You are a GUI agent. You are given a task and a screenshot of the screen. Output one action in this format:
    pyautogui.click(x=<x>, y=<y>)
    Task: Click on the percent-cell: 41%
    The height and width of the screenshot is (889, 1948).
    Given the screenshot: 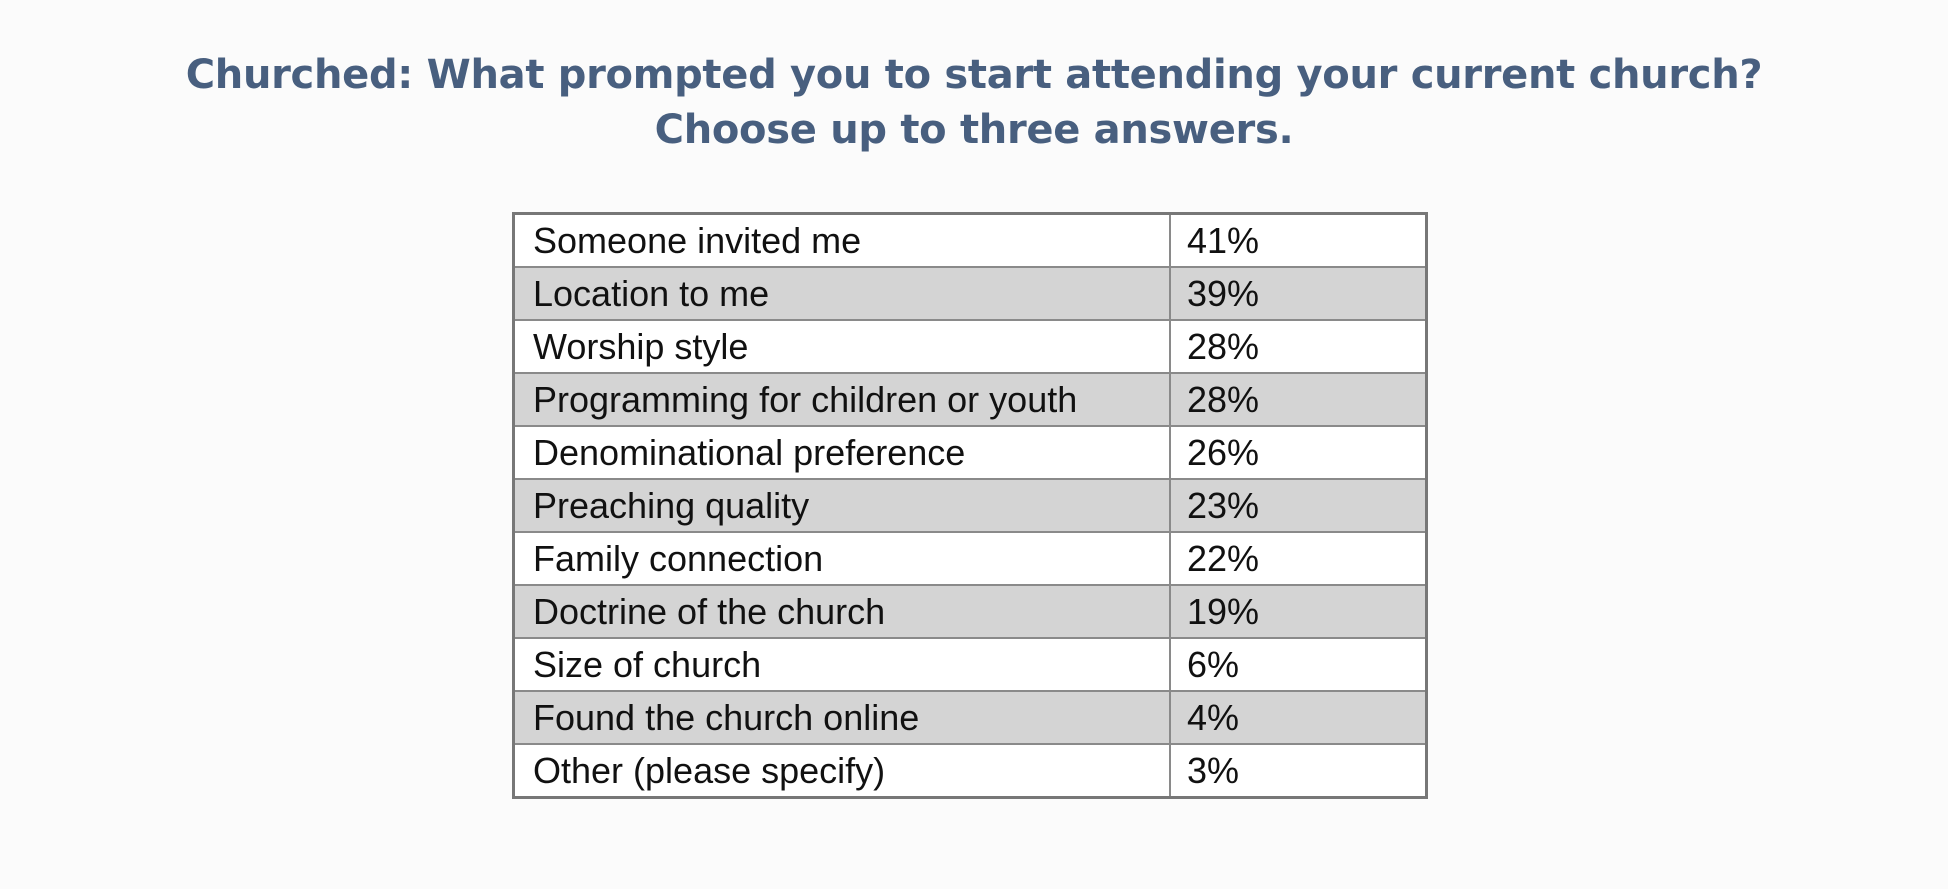 What is the action you would take?
    pyautogui.click(x=1298, y=240)
    